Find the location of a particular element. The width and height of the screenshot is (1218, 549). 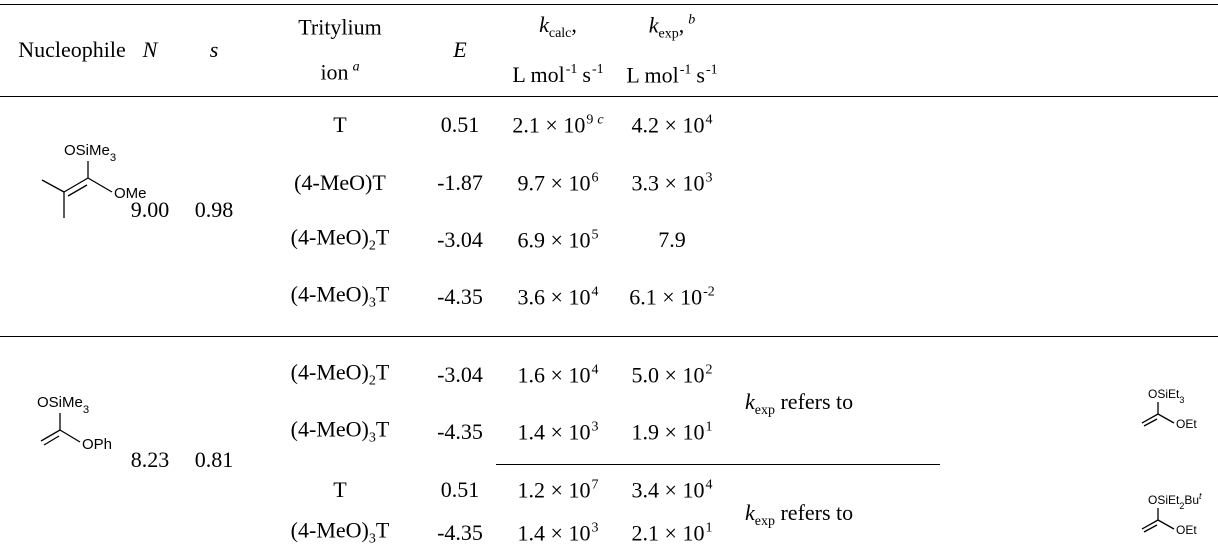

cell-line: (4-MeO)2T is located at coordinates (340, 239).